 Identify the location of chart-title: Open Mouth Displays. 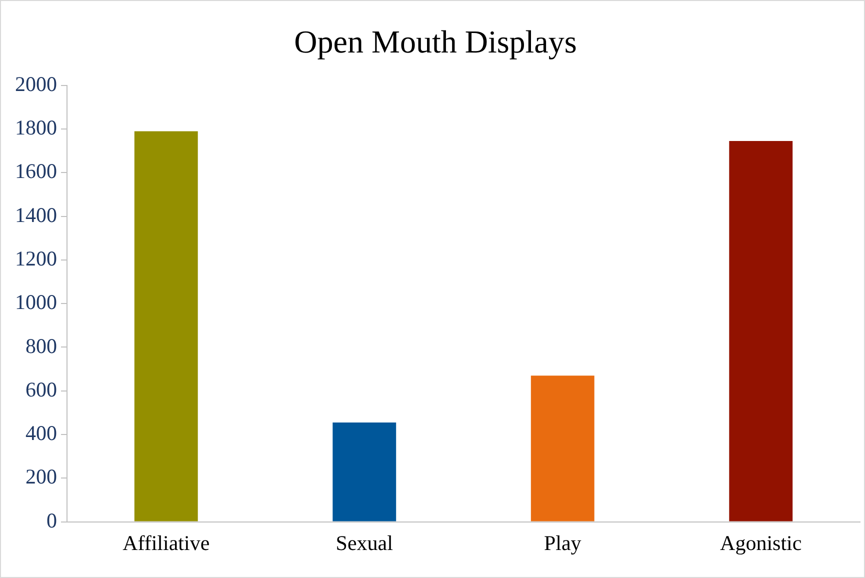
(435, 42).